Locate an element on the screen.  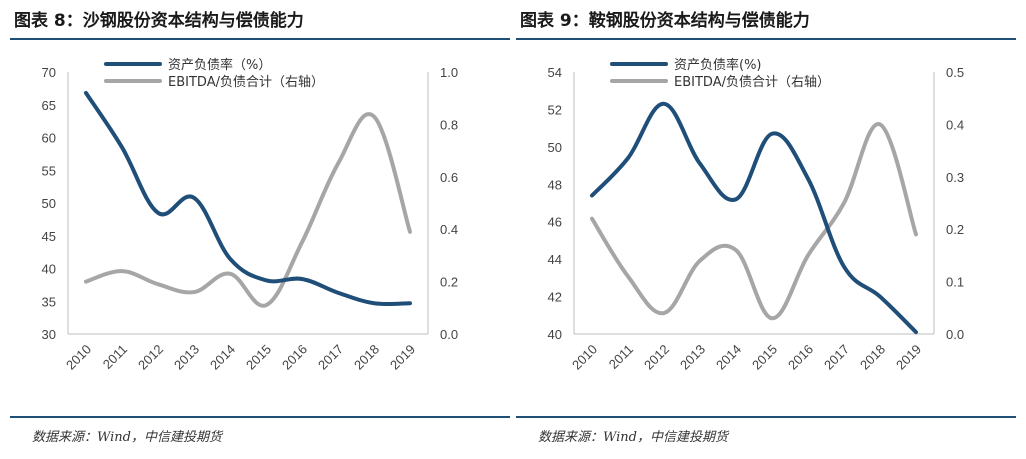
left-axis-tick-label: 55 is located at coordinates (49, 170).